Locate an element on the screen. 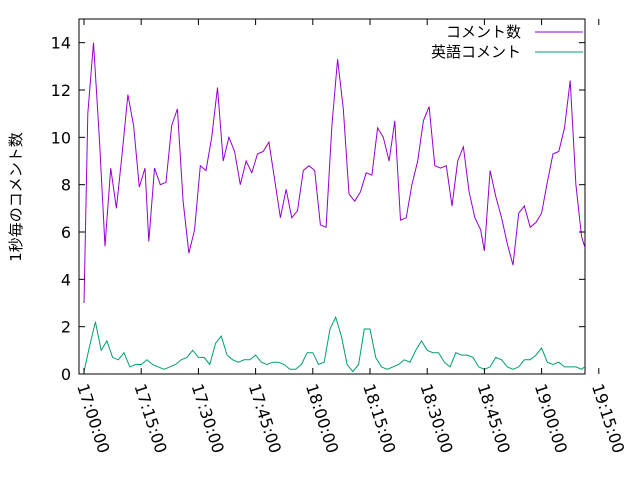 This screenshot has width=640, height=480. x-tick-label: 18:30:00 is located at coordinates (436, 418).